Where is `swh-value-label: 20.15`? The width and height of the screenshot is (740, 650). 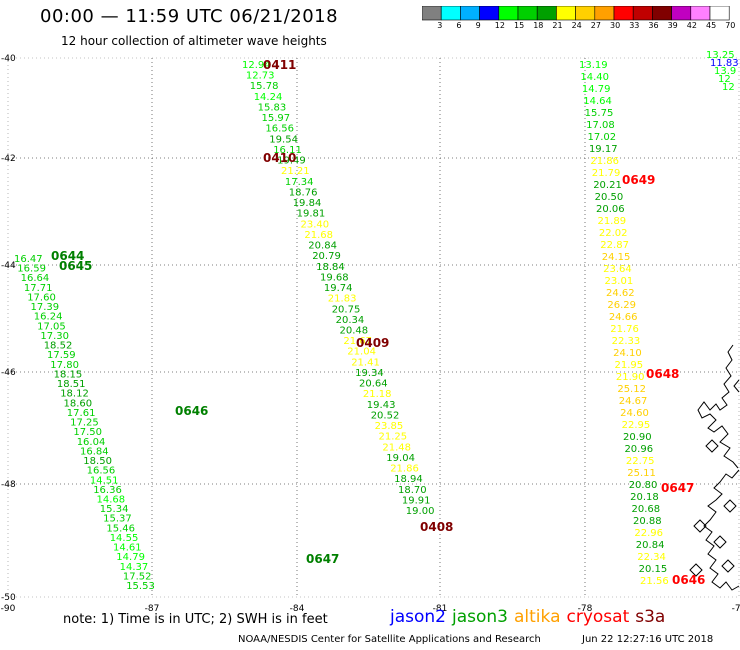
swh-value-label: 20.15 is located at coordinates (653, 569).